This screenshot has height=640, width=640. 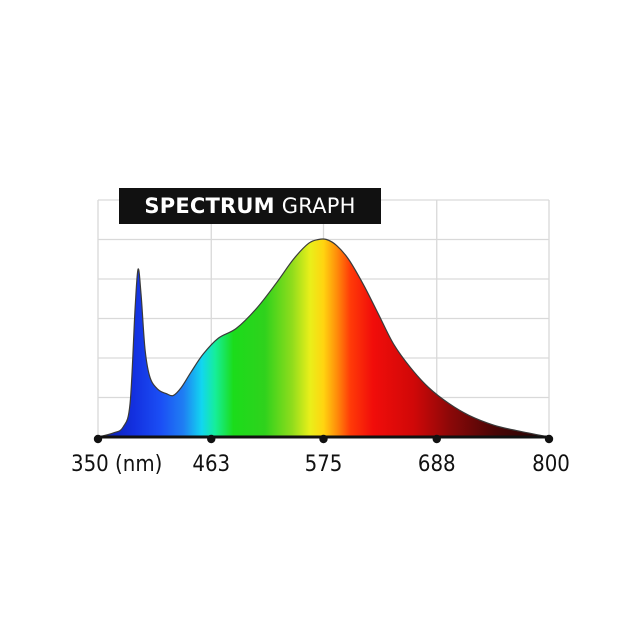 I want to click on x-tick-label: 688, so click(x=437, y=464).